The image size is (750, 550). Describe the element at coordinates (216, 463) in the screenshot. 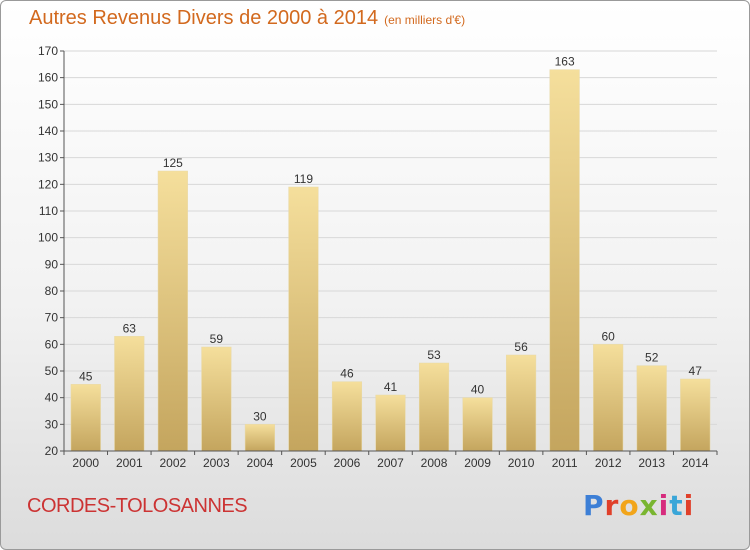

I see `x-tick-label: 2003` at that location.